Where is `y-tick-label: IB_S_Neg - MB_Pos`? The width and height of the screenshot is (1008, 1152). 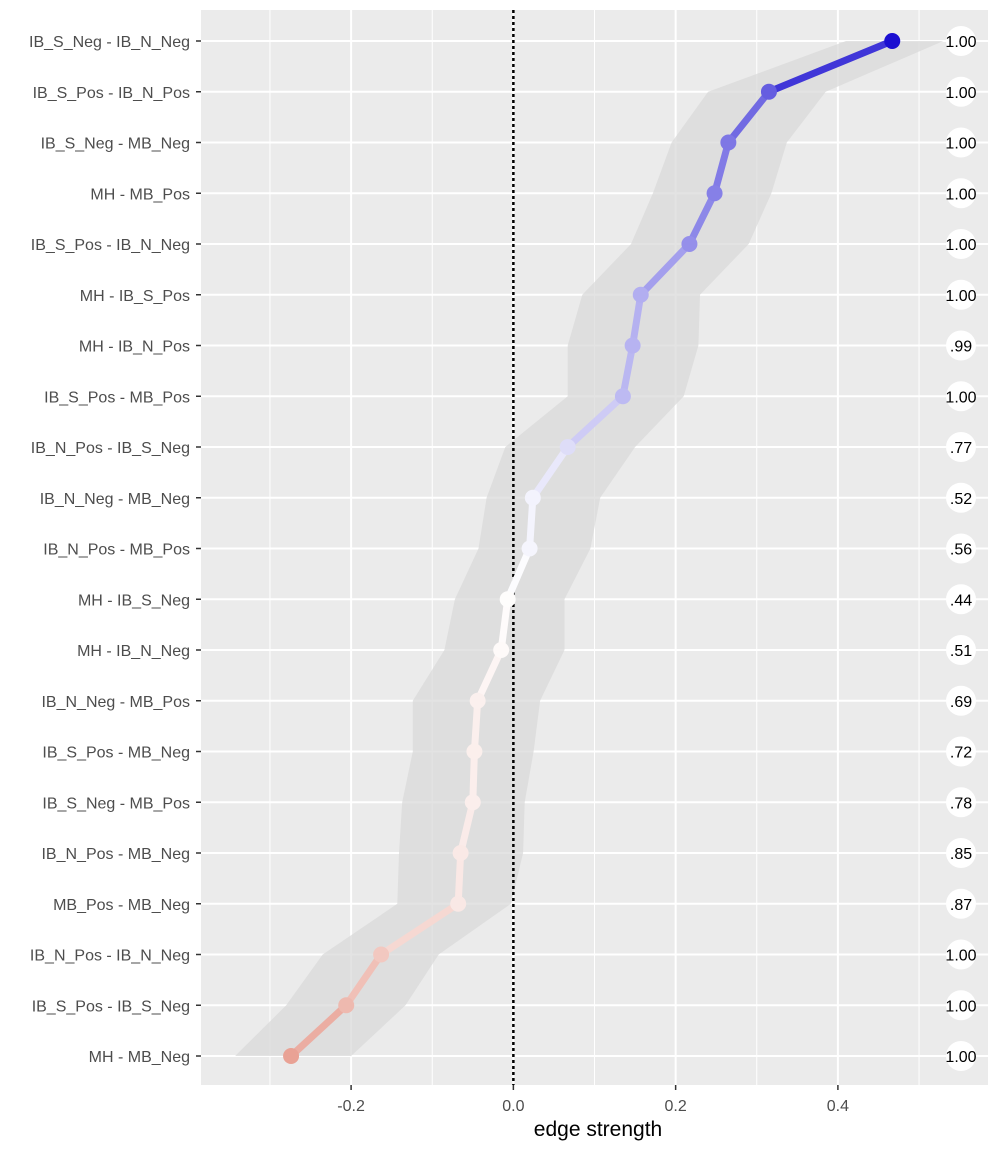
y-tick-label: IB_S_Neg - MB_Pos is located at coordinates (116, 803).